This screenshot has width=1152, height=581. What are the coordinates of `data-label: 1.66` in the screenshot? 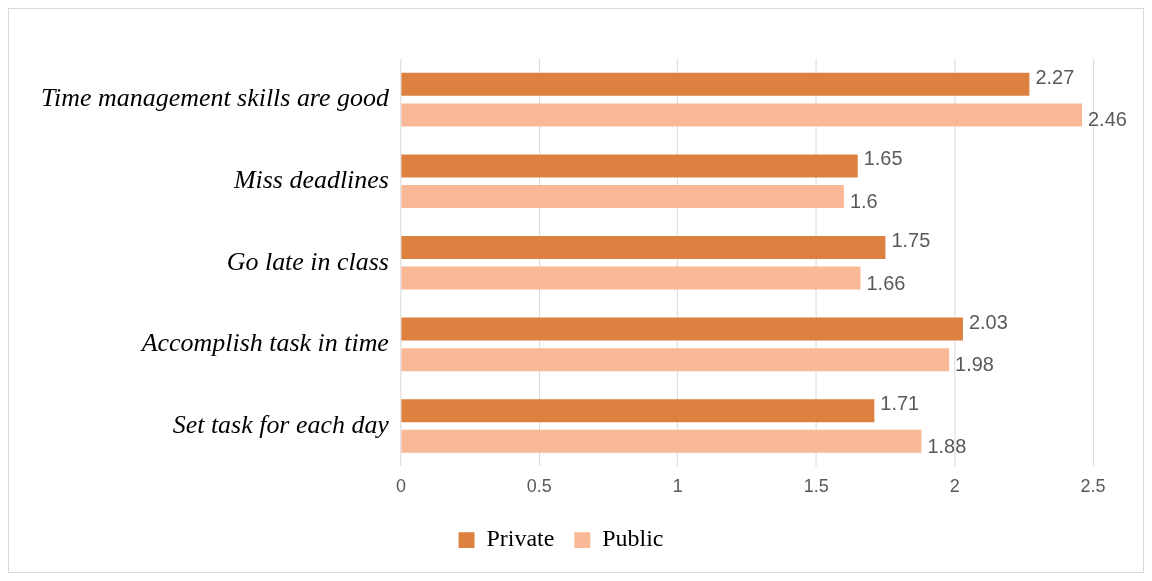 It's located at (886, 282).